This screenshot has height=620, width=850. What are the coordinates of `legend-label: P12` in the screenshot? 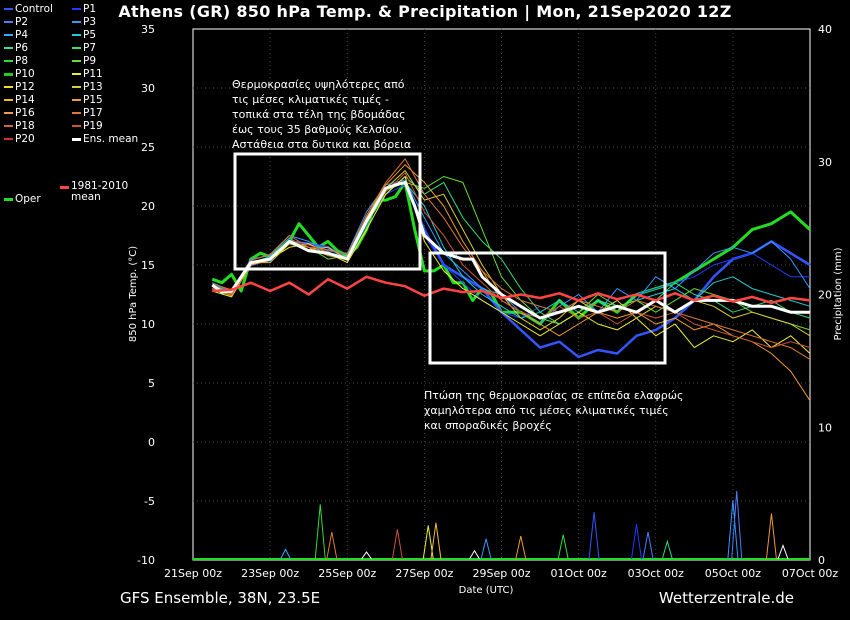 It's located at (25, 87).